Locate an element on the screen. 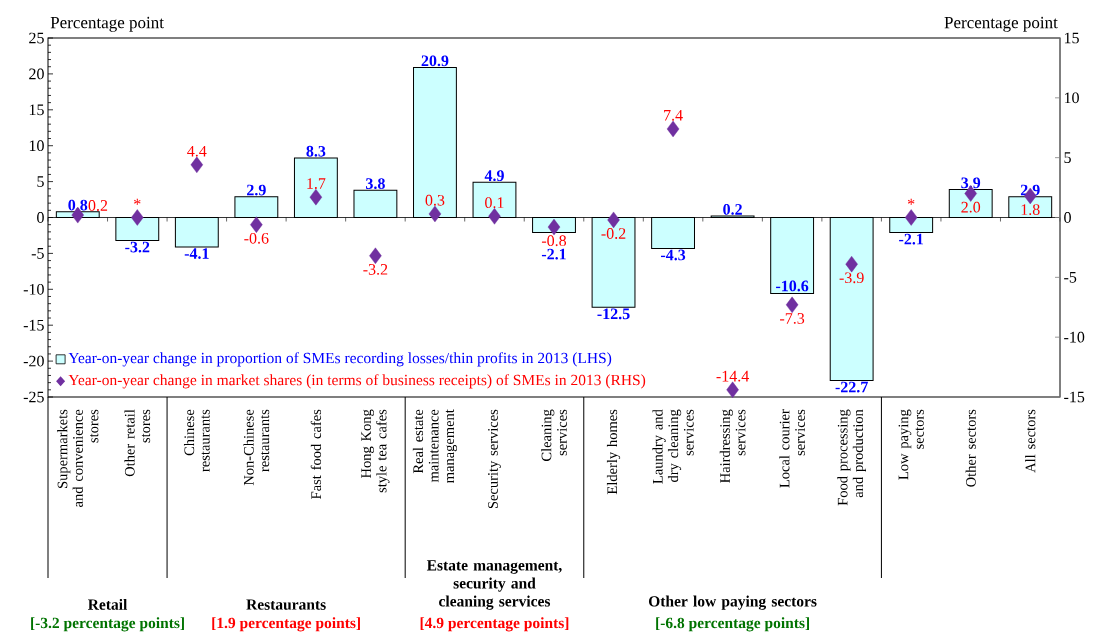 The image size is (1099, 635). text: Retail is located at coordinates (108, 604).